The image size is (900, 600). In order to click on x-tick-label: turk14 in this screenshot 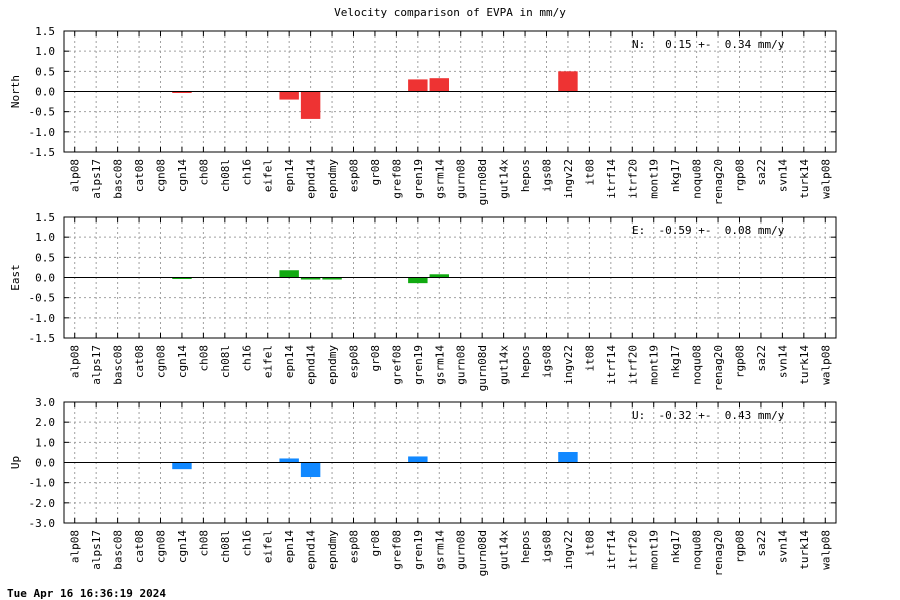, I will do `click(804, 550)`.